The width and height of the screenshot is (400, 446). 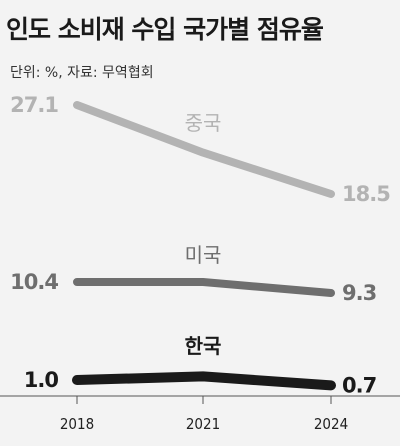 What do you see at coordinates (366, 194) in the screenshot?
I see `data-label: 18.5` at bounding box center [366, 194].